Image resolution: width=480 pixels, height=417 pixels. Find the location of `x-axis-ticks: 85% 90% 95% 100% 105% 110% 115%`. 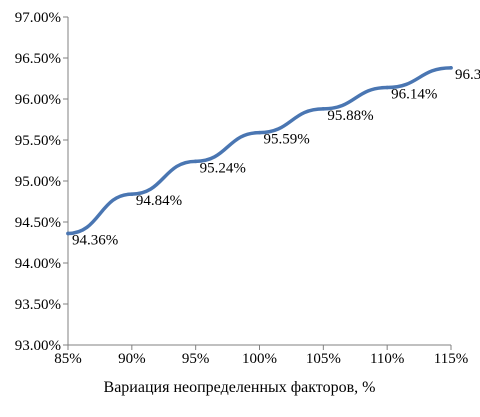

x-axis-ticks: 85% 90% 95% 100% 105% 110% 115% is located at coordinates (261, 356).